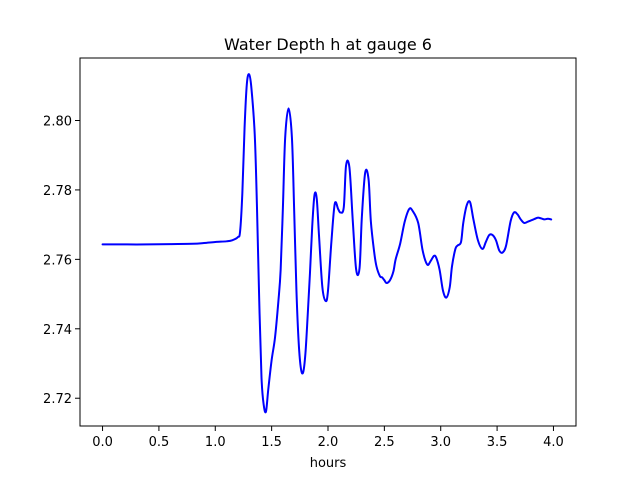 The width and height of the screenshot is (640, 480). Describe the element at coordinates (57, 260) in the screenshot. I see `y-tick-label: 2.76` at that location.